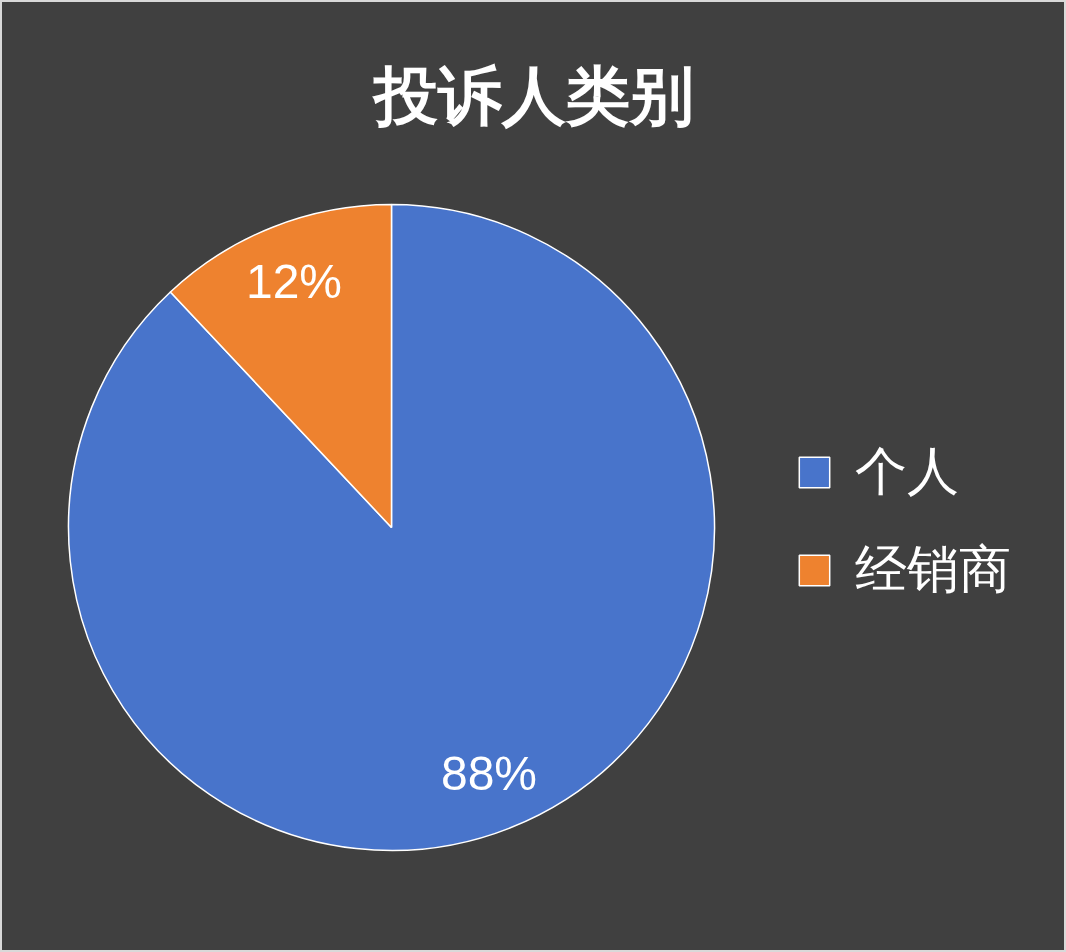  Describe the element at coordinates (489, 774) in the screenshot. I see `data-label: 88%` at that location.